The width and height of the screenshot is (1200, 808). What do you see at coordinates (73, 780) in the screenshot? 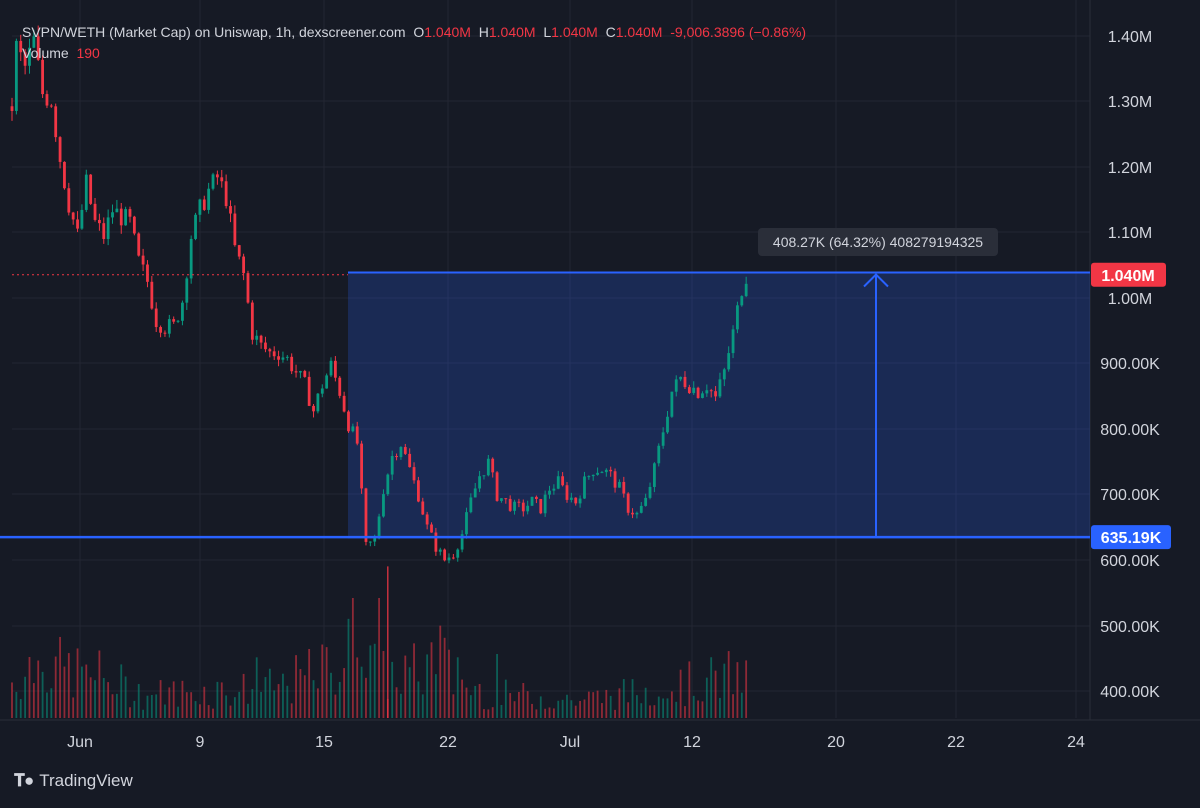
I see `tradingview-logo: 𝐓● TradingView` at bounding box center [73, 780].